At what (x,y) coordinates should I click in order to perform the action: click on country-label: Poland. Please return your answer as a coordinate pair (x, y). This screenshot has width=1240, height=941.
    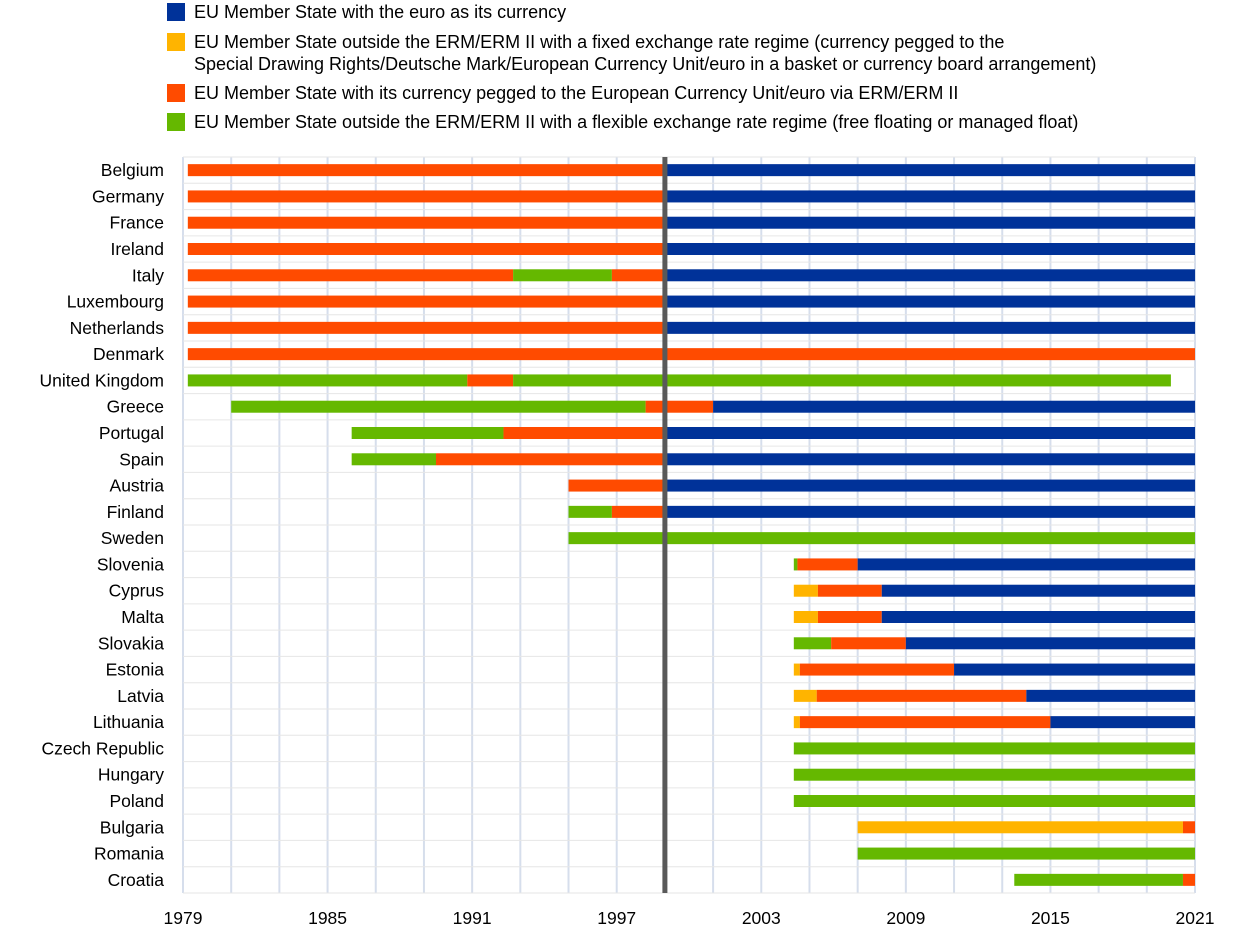
    Looking at the image, I should click on (137, 801).